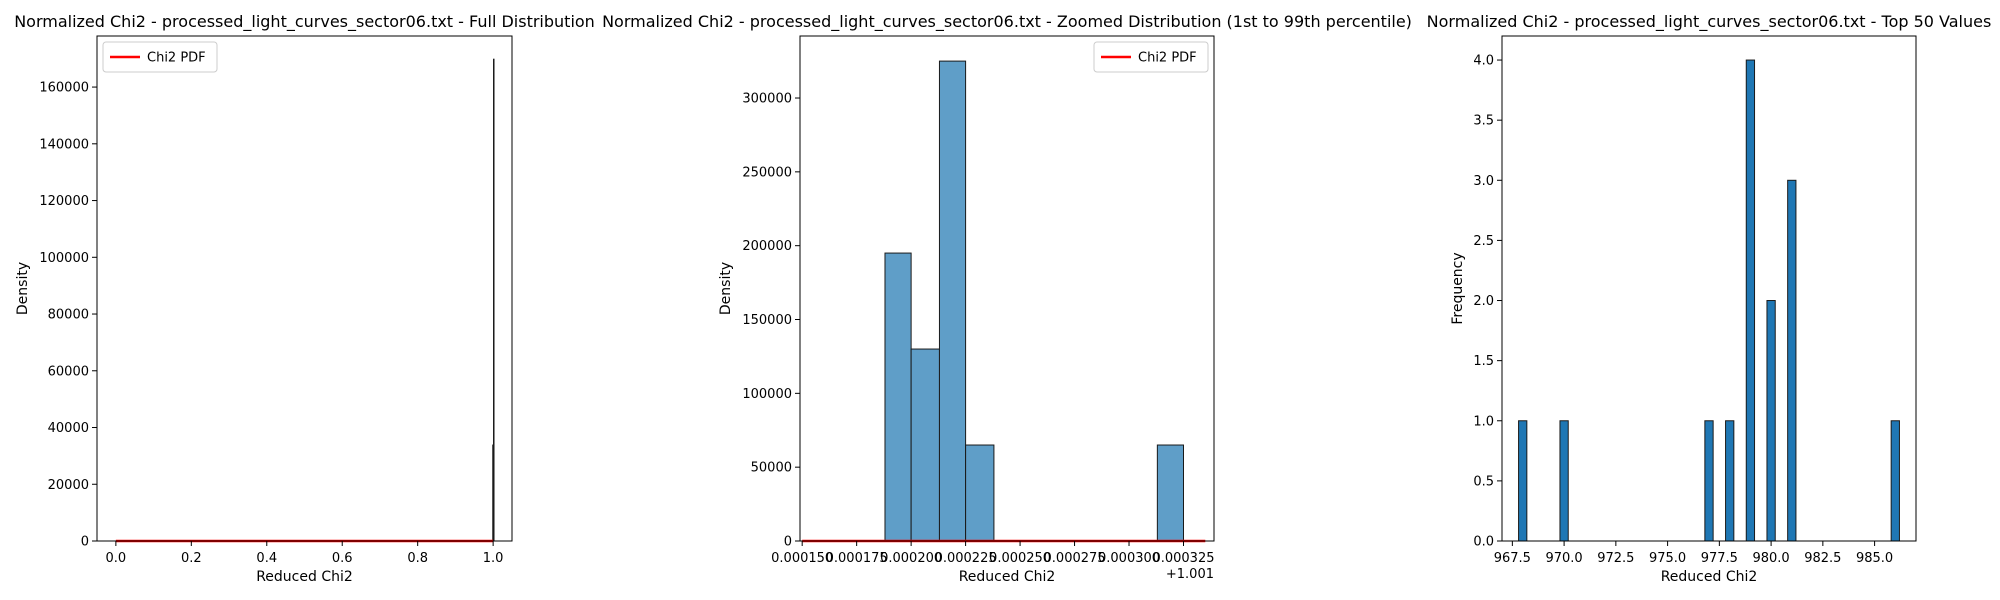 The height and width of the screenshot is (600, 2000). Describe the element at coordinates (64, 144) in the screenshot. I see `y-tick-label: 140000` at that location.